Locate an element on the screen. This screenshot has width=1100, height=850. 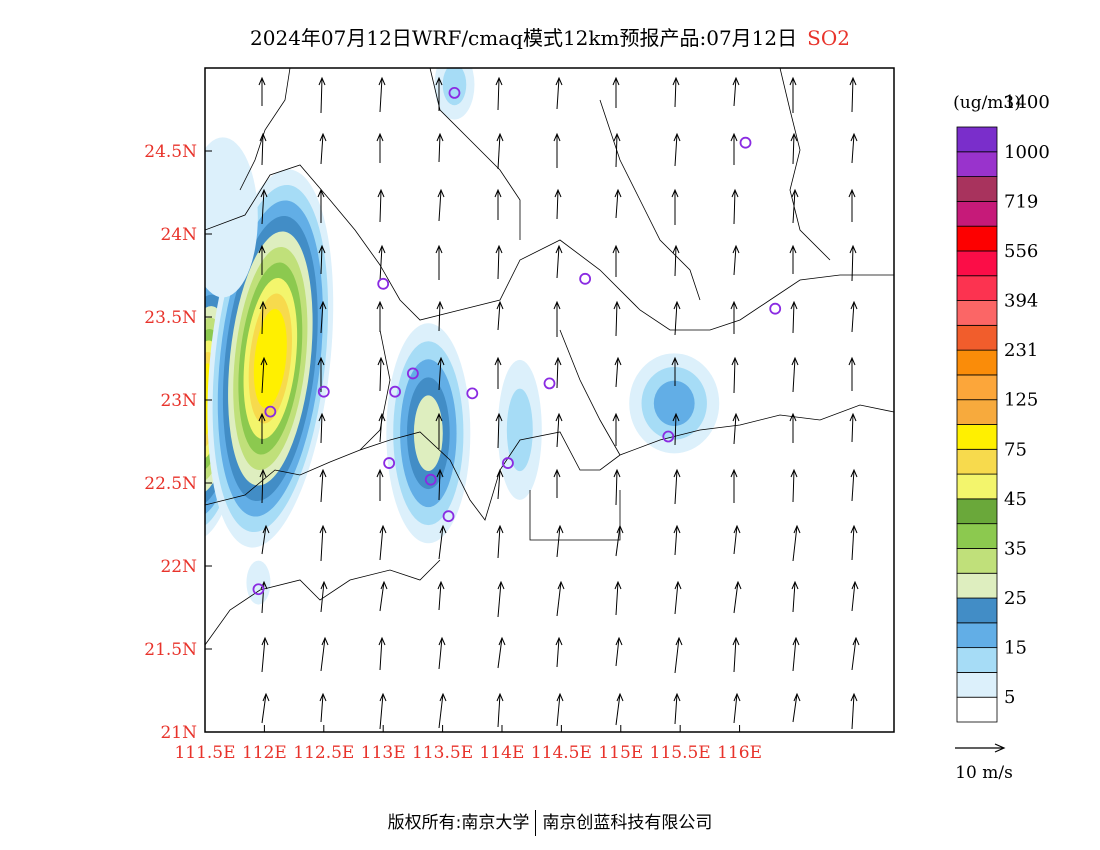
colorbar-label: 394 is located at coordinates (1021, 301).